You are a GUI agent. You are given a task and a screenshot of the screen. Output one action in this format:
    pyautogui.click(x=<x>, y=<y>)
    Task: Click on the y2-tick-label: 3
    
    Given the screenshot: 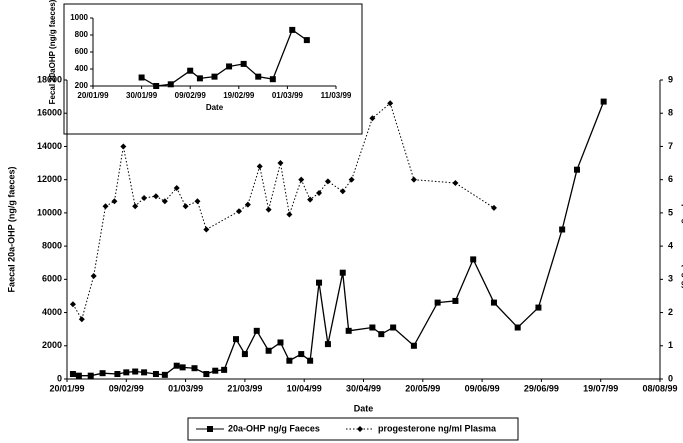 What is the action you would take?
    pyautogui.click(x=670, y=279)
    